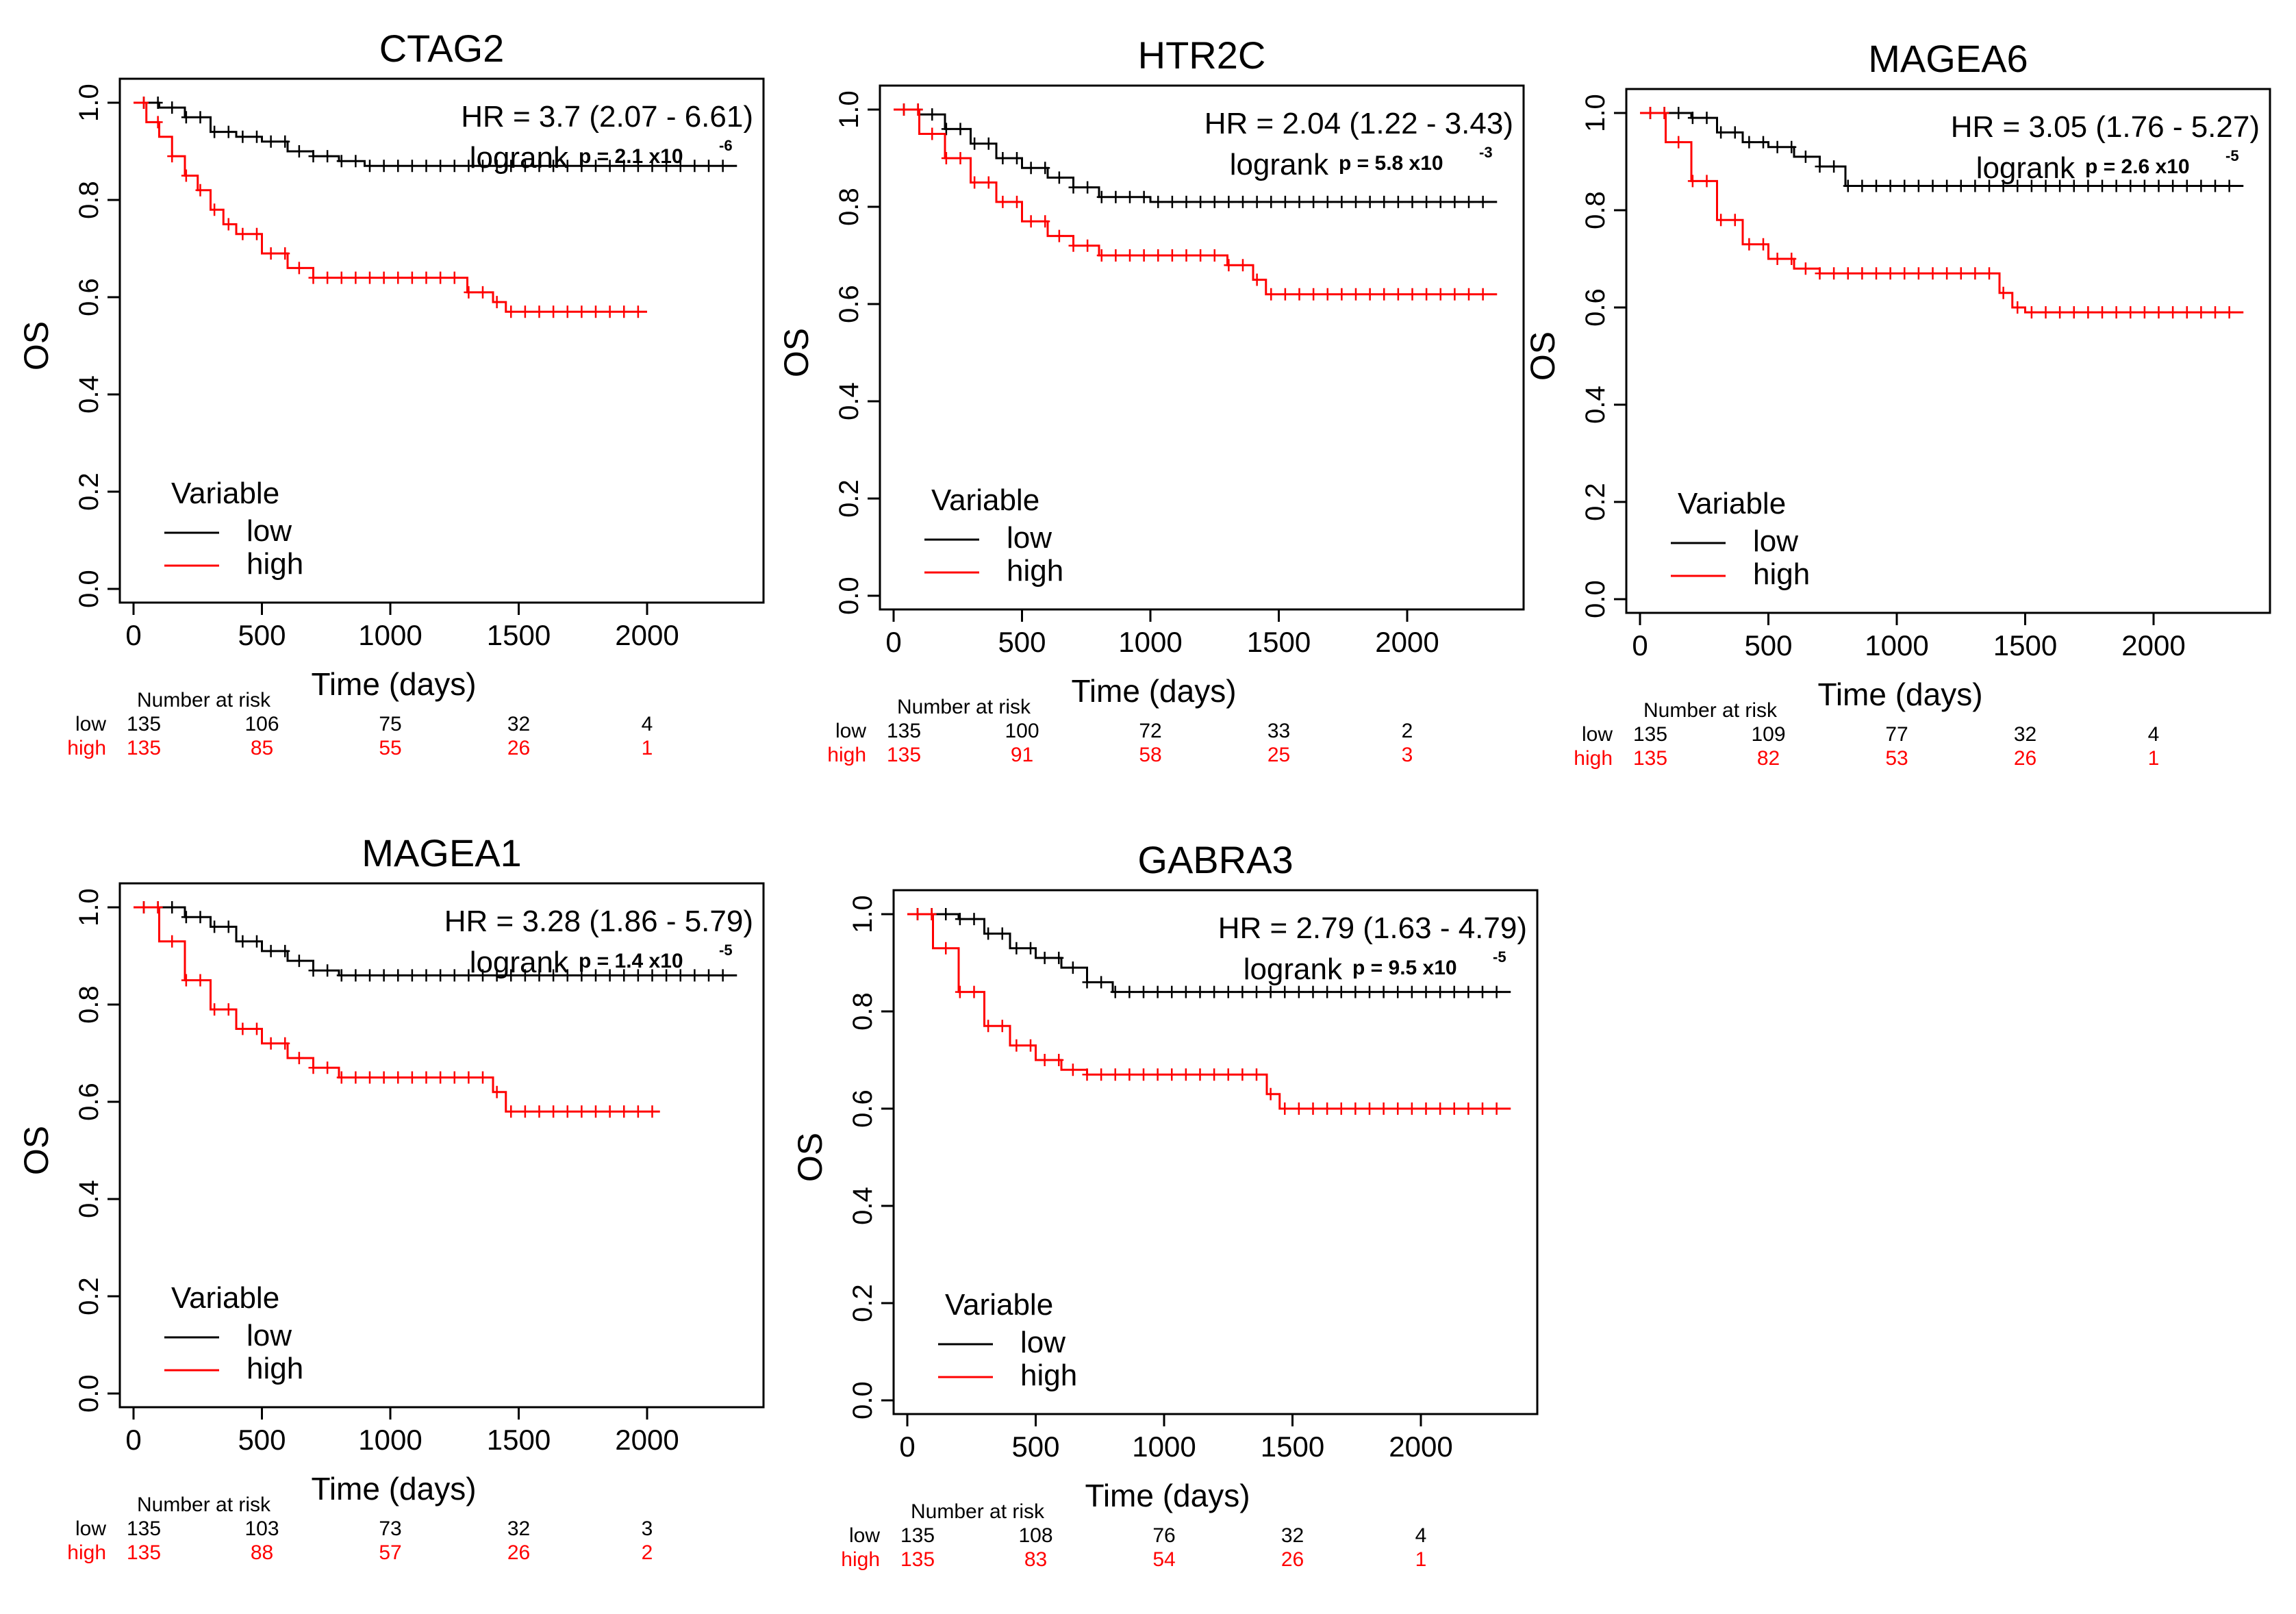 This screenshot has width=2296, height=1614. Describe the element at coordinates (2026, 168) in the screenshot. I see `logrank-label: logrank` at that location.